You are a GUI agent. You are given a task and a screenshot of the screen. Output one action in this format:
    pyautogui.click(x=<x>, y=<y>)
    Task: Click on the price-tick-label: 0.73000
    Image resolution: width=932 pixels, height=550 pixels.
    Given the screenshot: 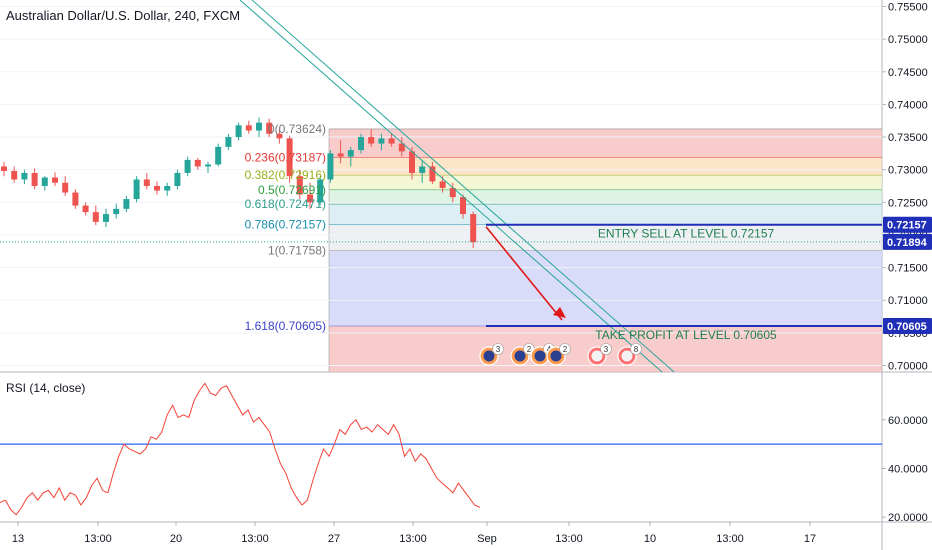 What is the action you would take?
    pyautogui.click(x=908, y=171)
    